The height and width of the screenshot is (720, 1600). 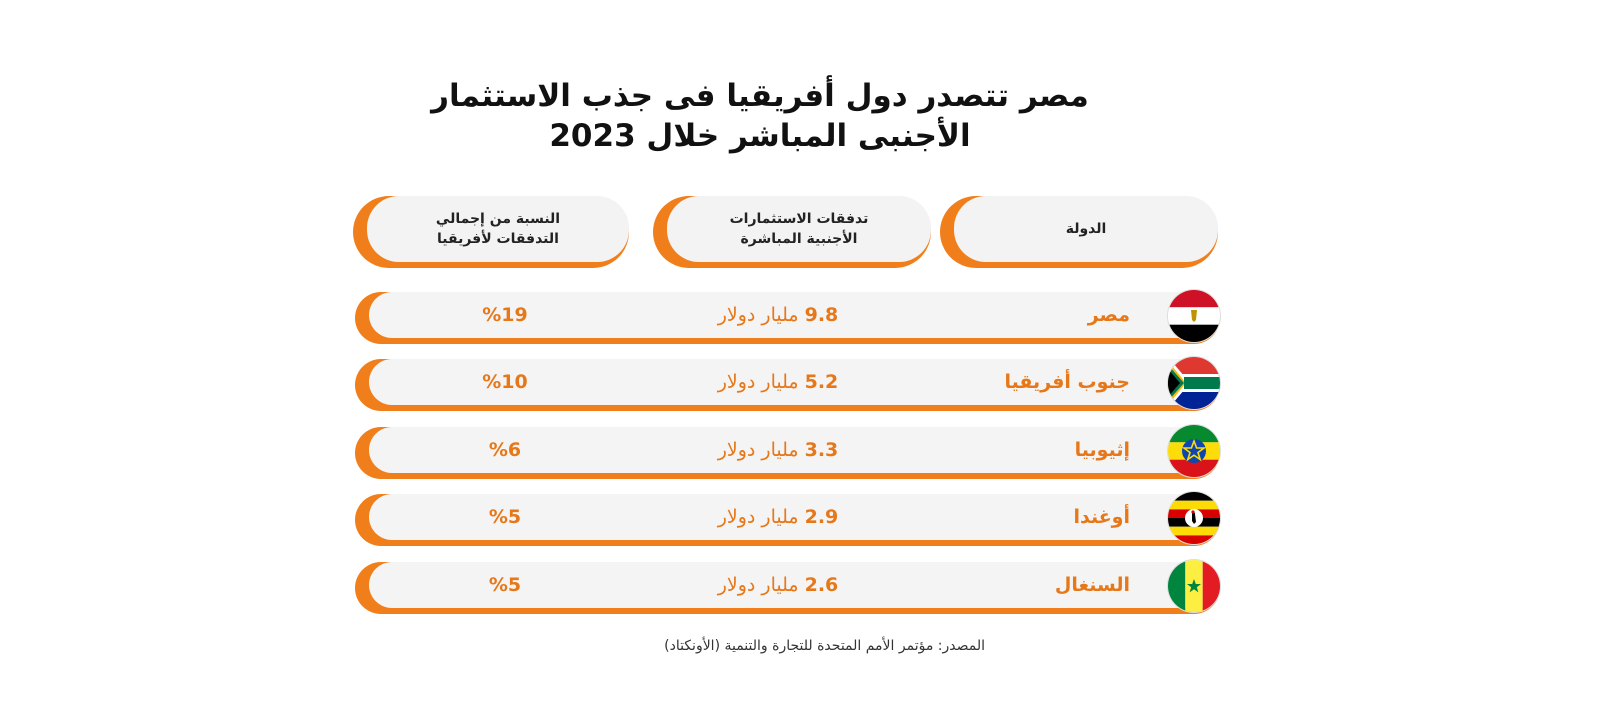 I want to click on country-name: مصر, so click(x=1108, y=315).